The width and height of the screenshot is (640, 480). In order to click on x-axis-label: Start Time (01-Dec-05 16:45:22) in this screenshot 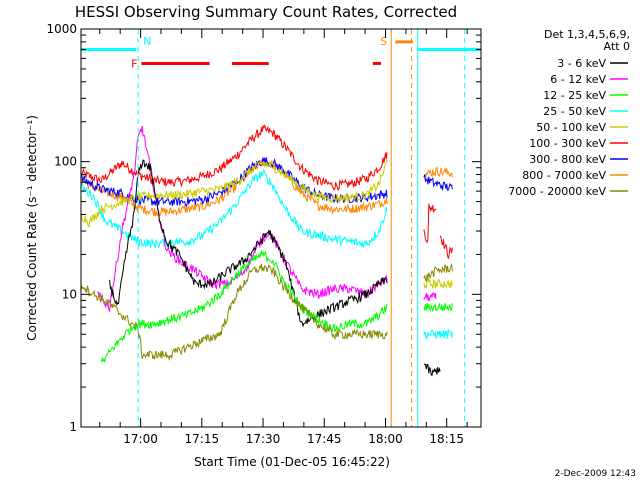, I will do `click(292, 462)`.